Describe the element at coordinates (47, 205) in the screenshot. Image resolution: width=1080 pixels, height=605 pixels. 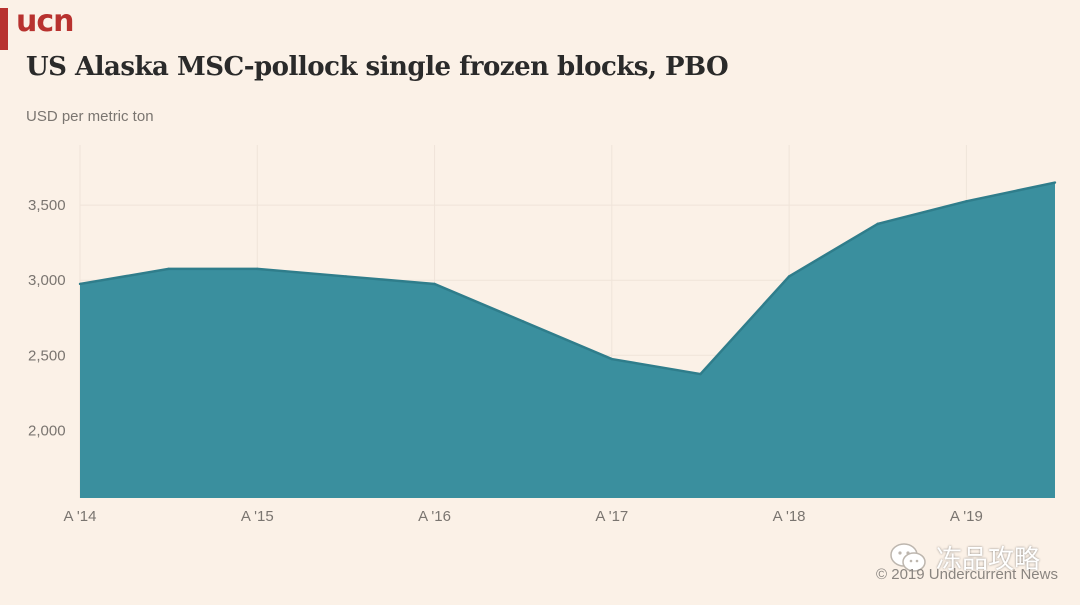
I see `y-tick-label: 3,500` at that location.